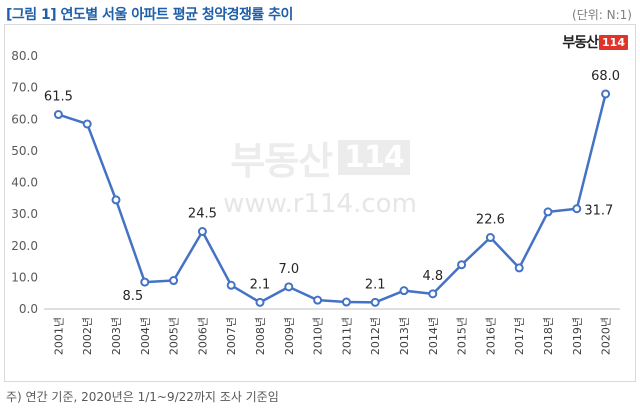 This screenshot has height=410, width=640. I want to click on x-tick-label: 2003년, so click(116, 336).